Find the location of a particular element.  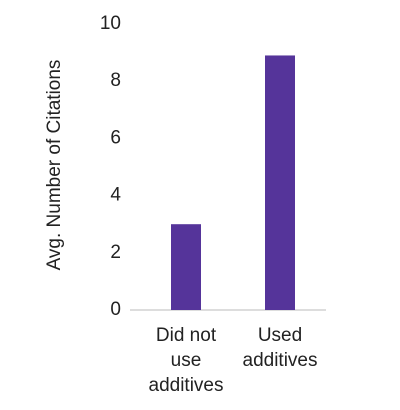

y-tick-label: 6 is located at coordinates (115, 137).